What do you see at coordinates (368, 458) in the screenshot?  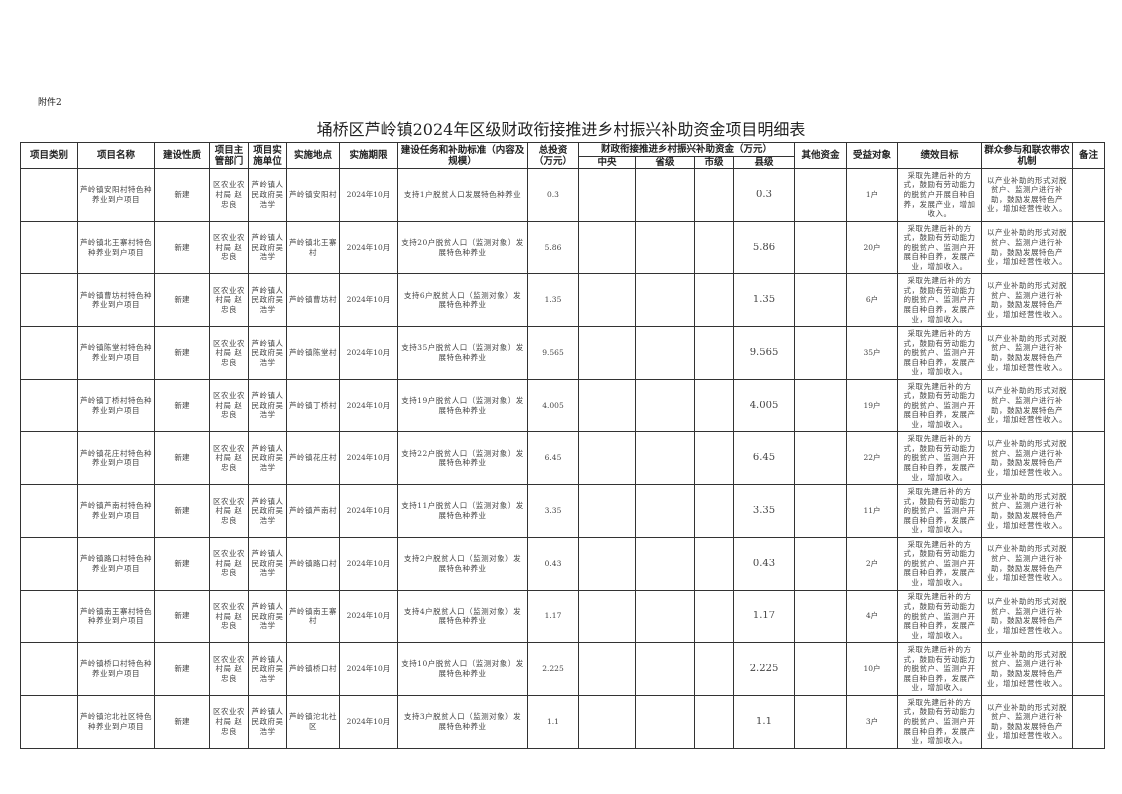 I see `cell-period-text: 2024年10月` at bounding box center [368, 458].